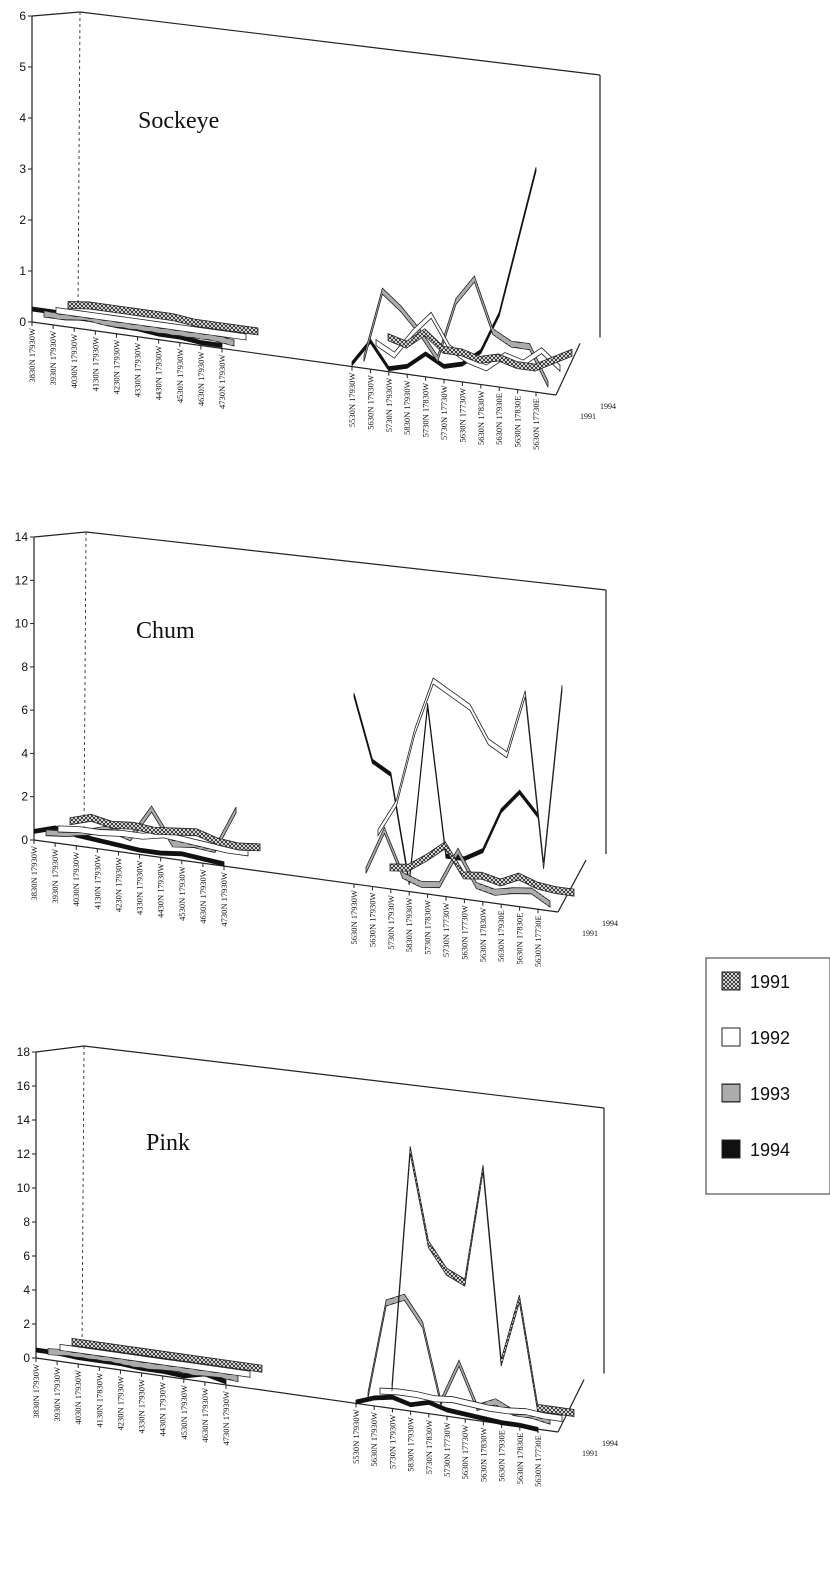 This screenshot has height=1574, width=830. I want to click on legend-label-1993: 1993, so click(770, 1094).